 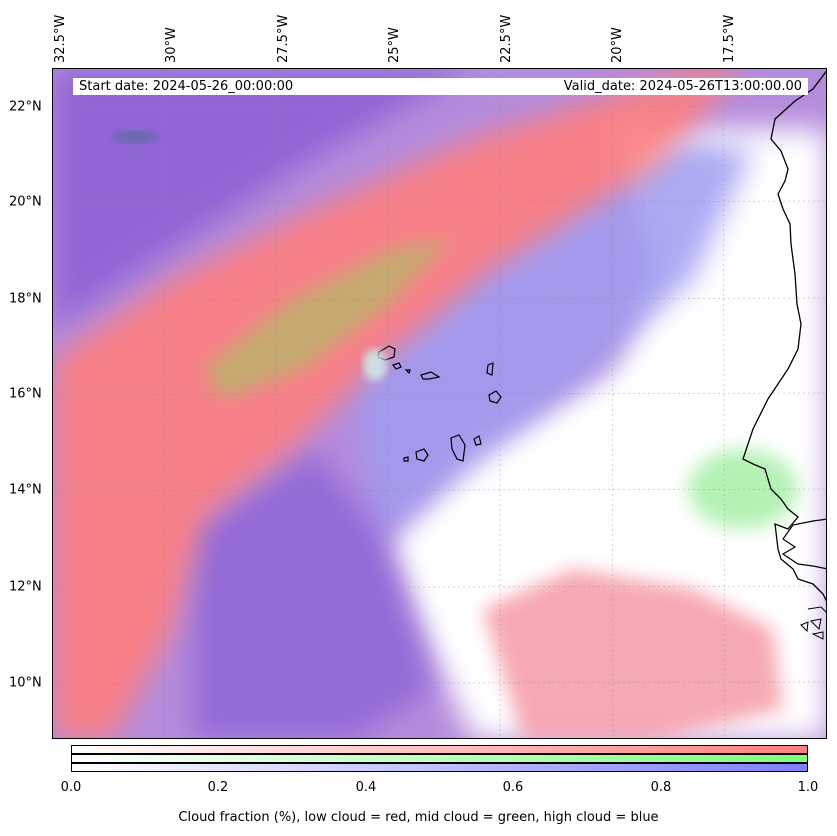 I want to click on colorbar-tick-3: 0.6, so click(x=513, y=787).